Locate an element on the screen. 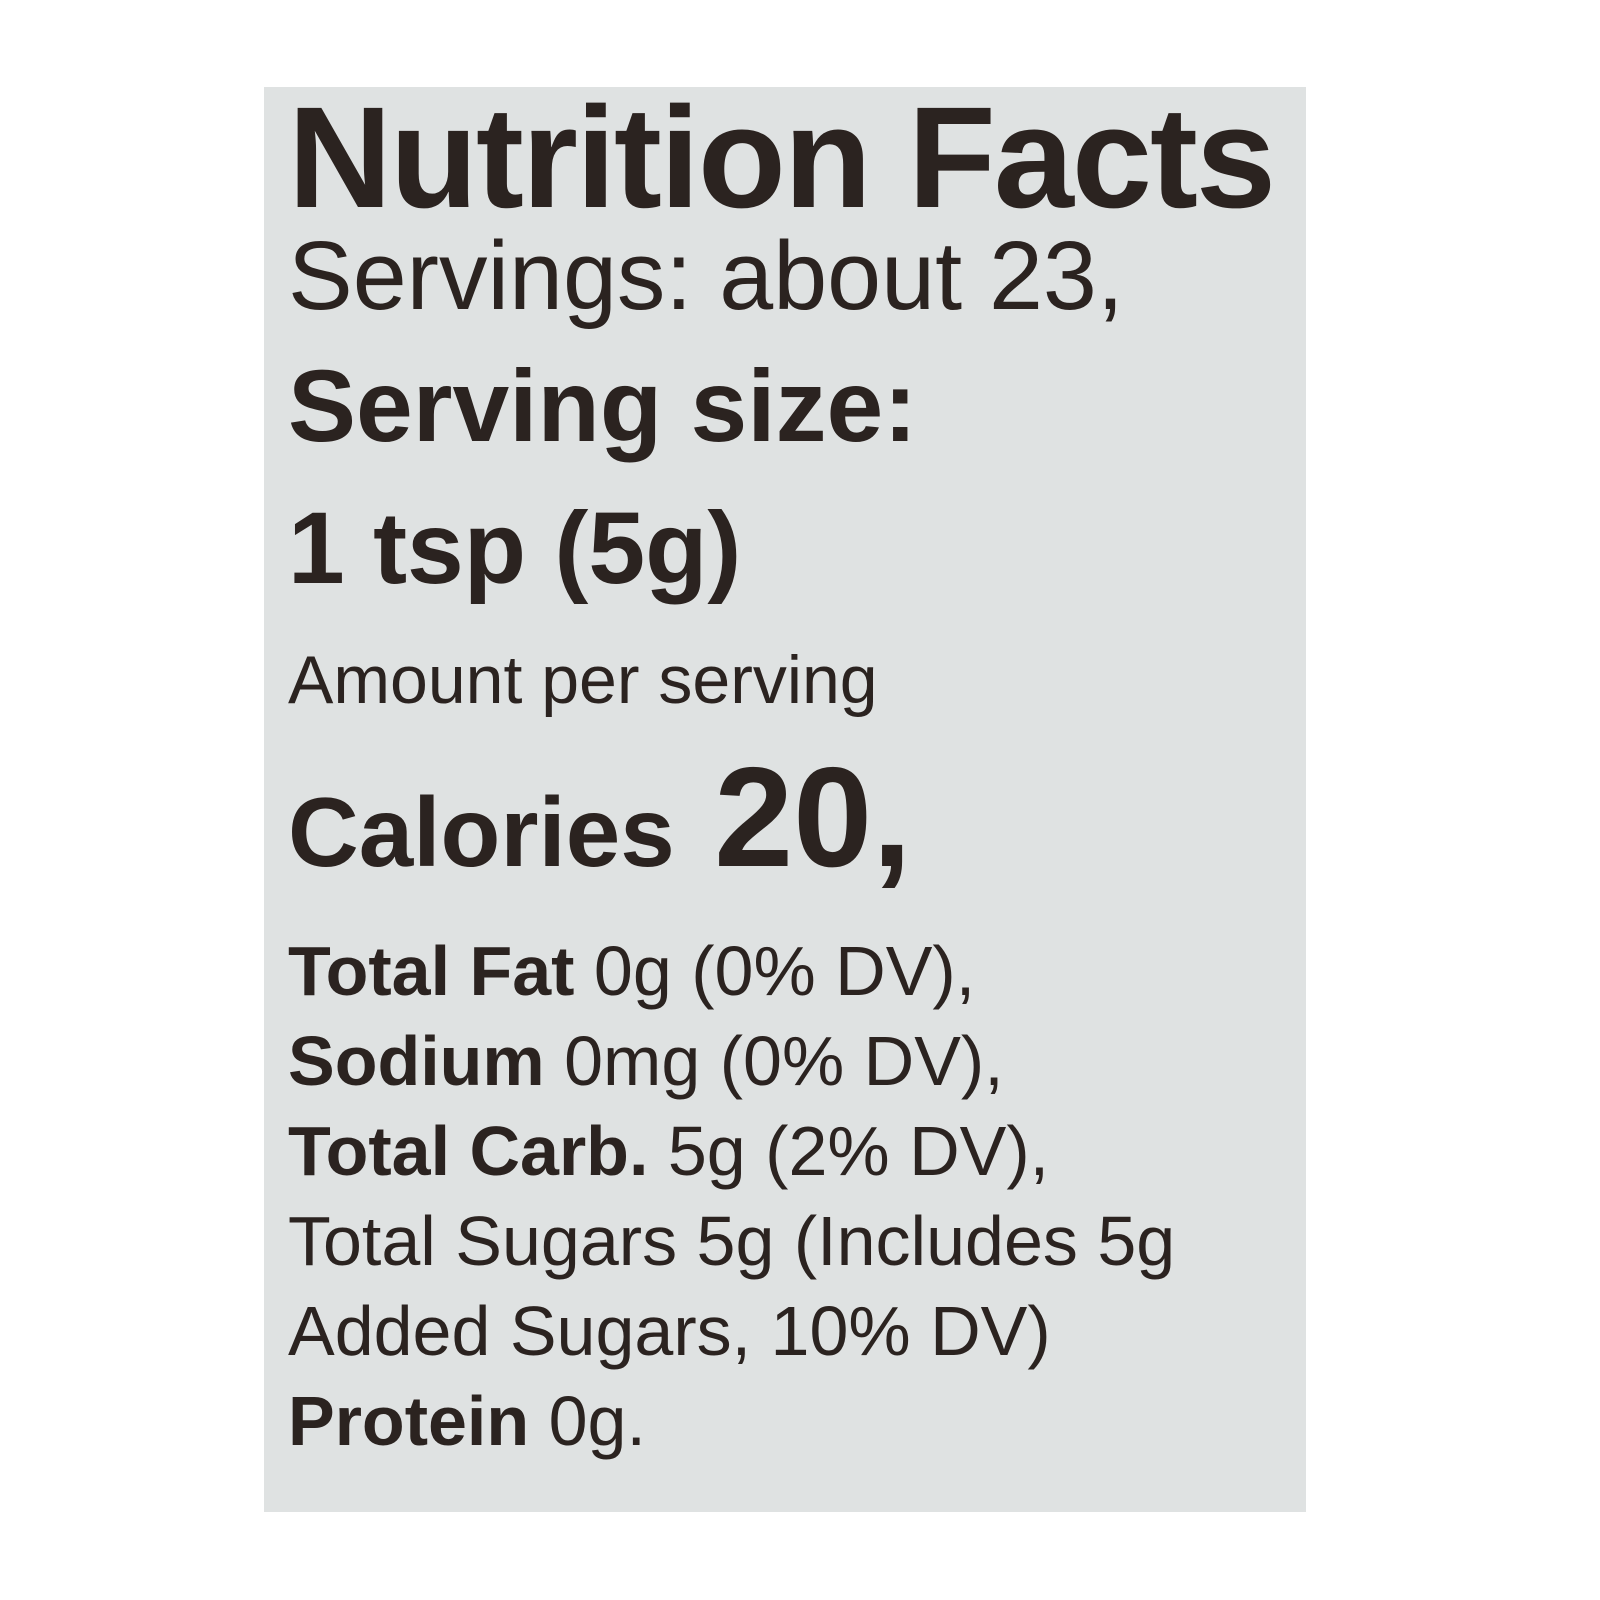 This screenshot has height=1600, width=1600. serving-size-value: 1 tsp (5g) is located at coordinates (515, 548).